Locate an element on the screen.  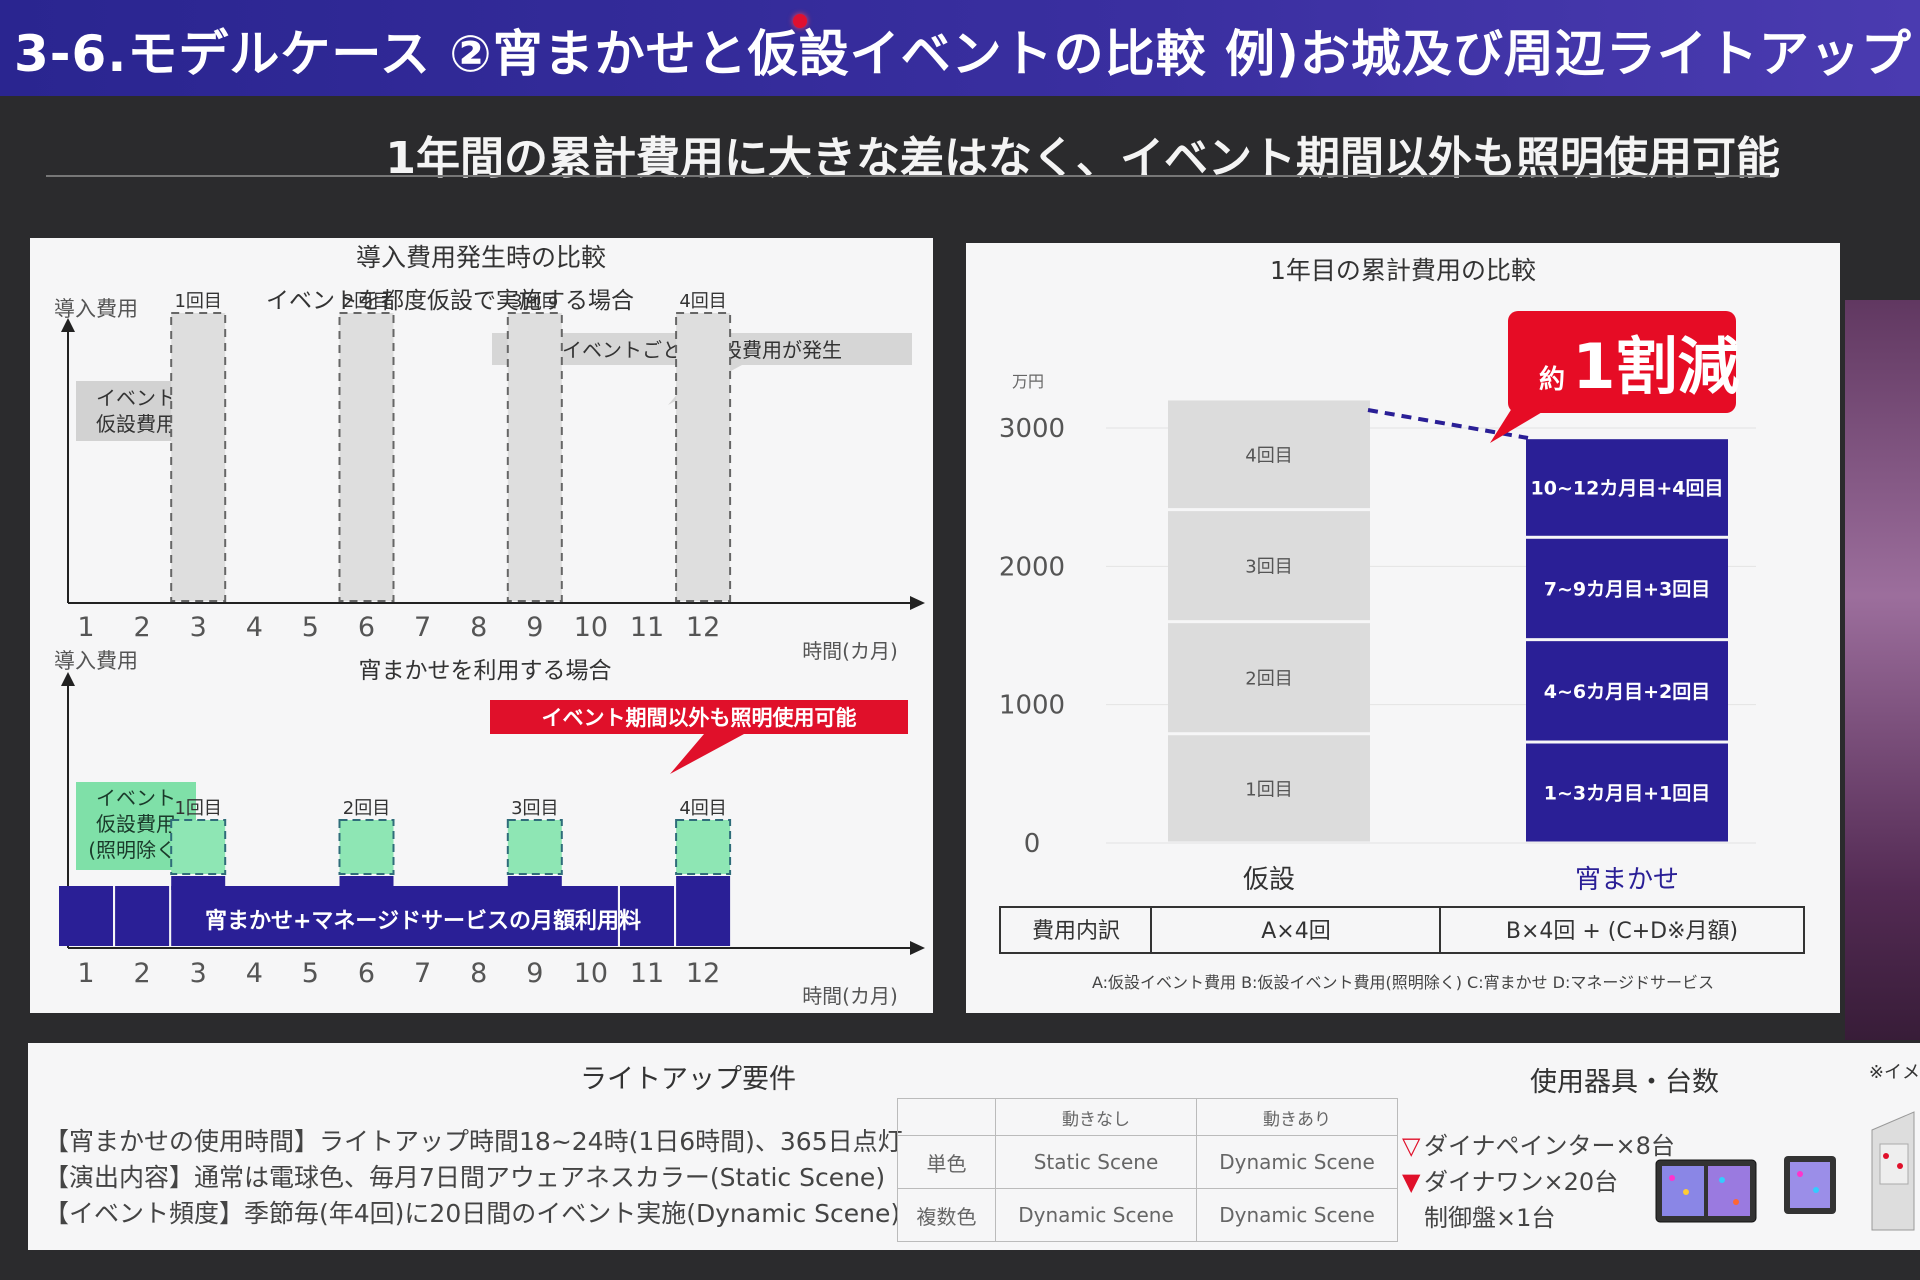
segment-label: 2回目 is located at coordinates (1268, 679).